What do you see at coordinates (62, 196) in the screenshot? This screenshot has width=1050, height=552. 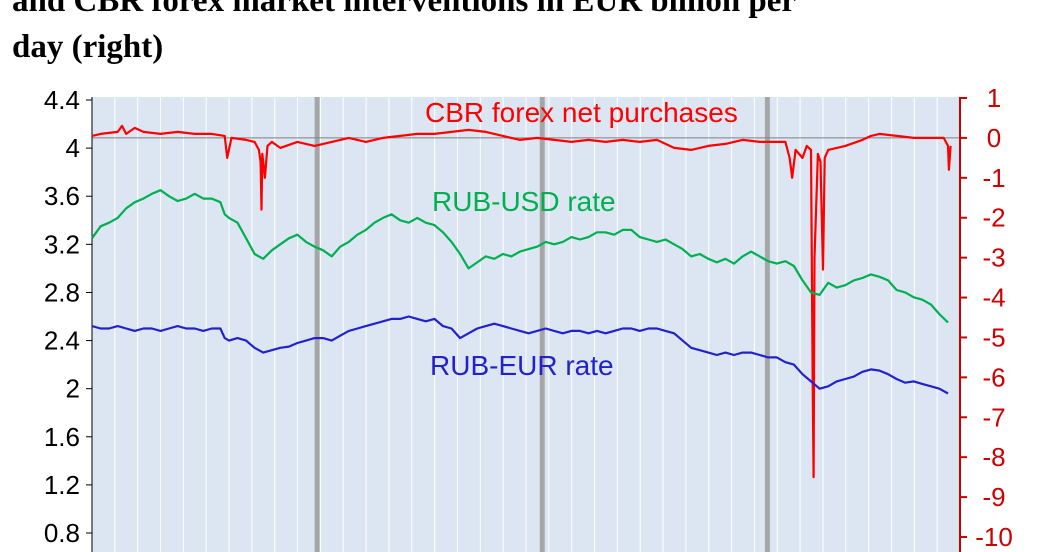 I see `left-tick-label: 3.6` at bounding box center [62, 196].